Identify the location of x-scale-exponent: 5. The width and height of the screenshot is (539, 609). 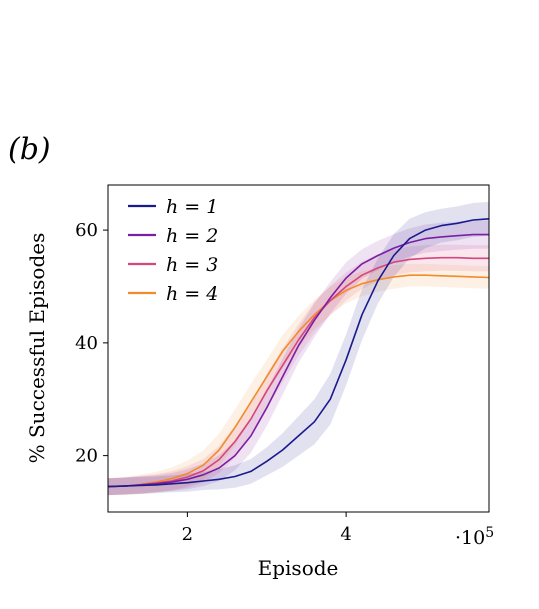
(489, 533).